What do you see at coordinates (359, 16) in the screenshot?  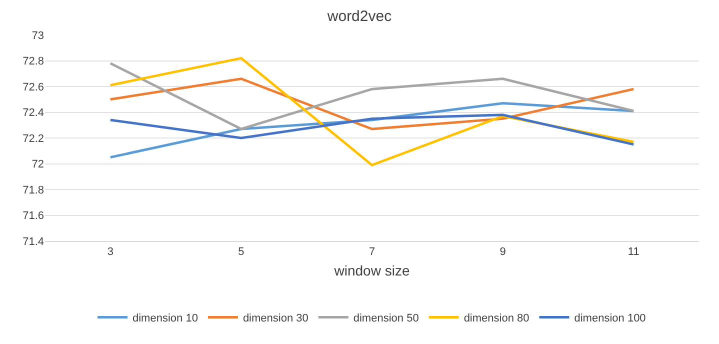 I see `chart-title: word2vec` at bounding box center [359, 16].